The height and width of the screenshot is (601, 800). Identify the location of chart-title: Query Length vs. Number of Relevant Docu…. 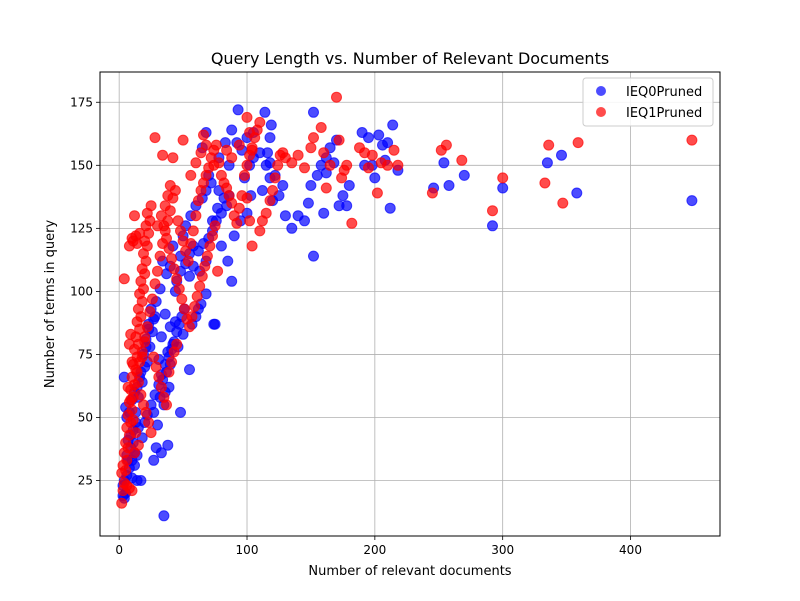
(410, 58).